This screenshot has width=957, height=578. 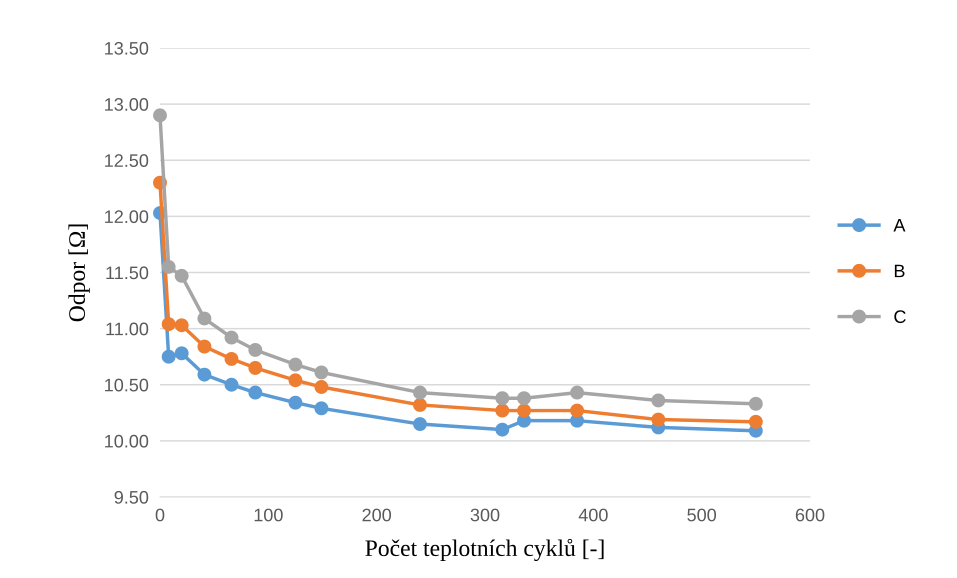 I want to click on x-tick-label: 600, so click(x=810, y=515).